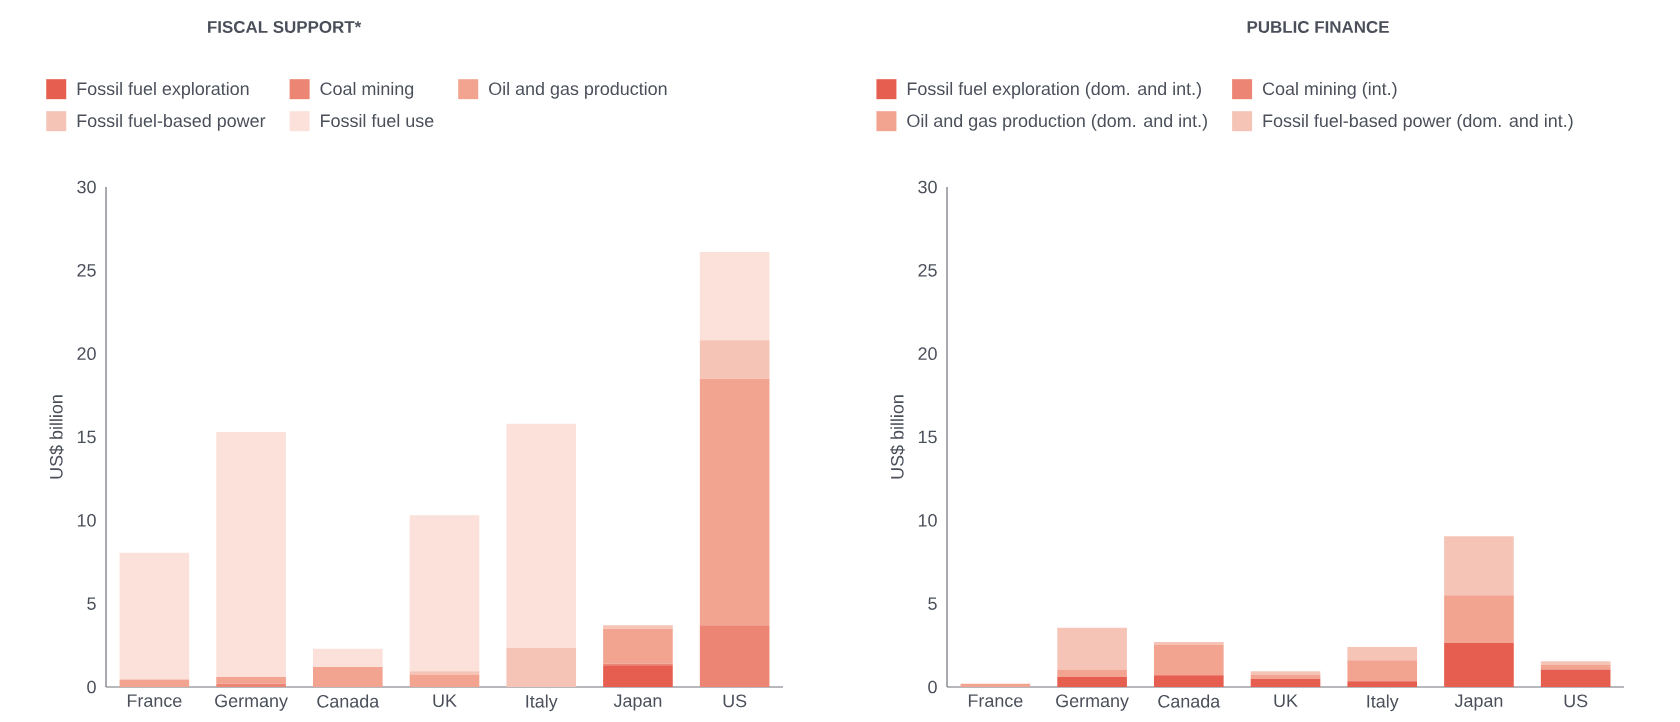  What do you see at coordinates (1054, 90) in the screenshot?
I see `legend-label: Fossil fuel exploration (dom. and int.)` at bounding box center [1054, 90].